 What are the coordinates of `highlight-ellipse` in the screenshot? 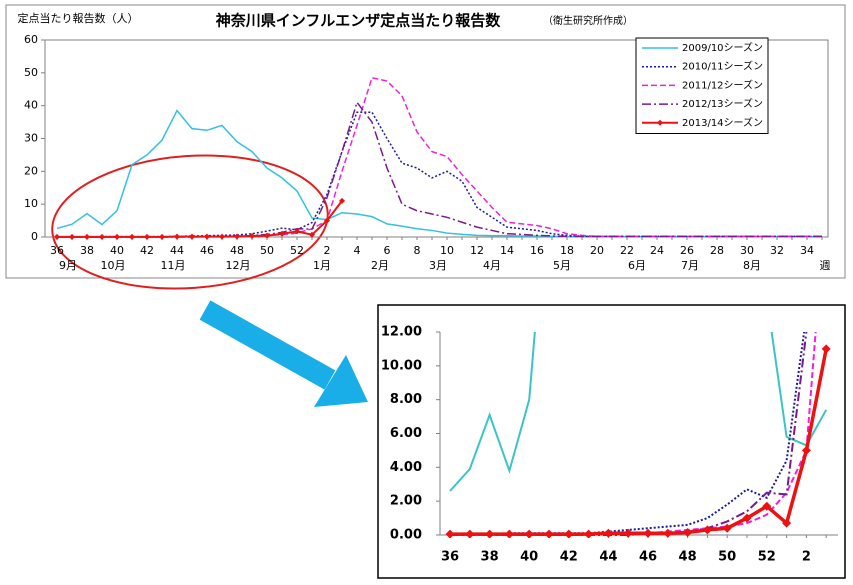 It's located at (190, 222).